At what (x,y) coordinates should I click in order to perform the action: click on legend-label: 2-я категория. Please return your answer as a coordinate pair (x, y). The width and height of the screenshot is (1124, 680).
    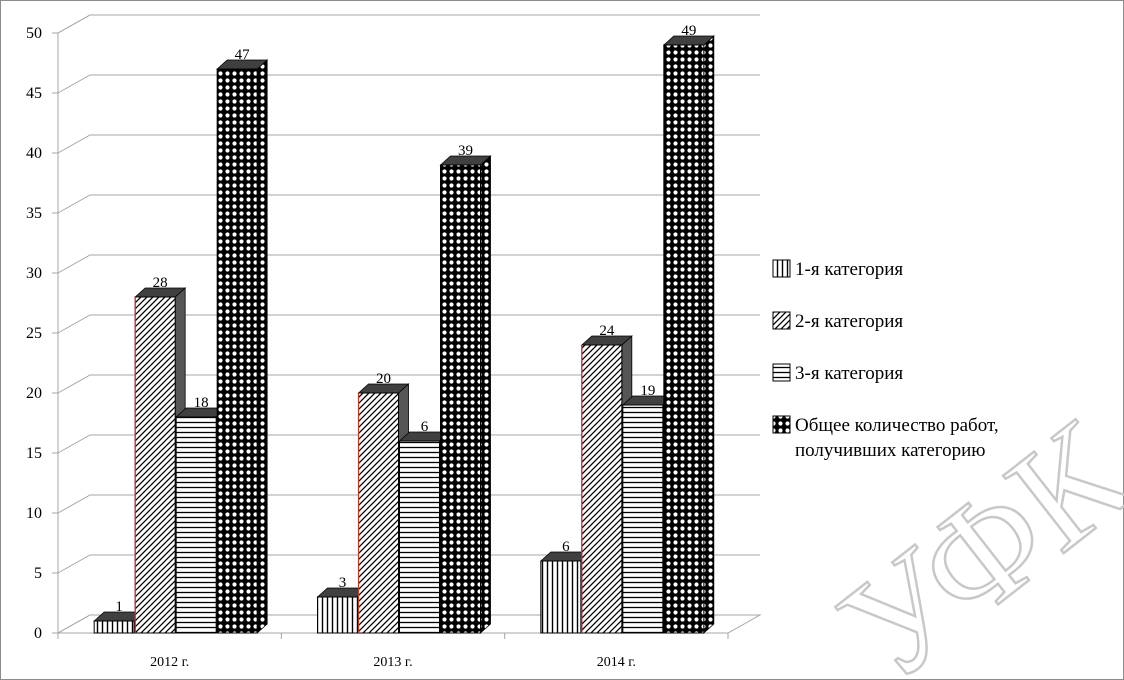
    Looking at the image, I should click on (849, 321).